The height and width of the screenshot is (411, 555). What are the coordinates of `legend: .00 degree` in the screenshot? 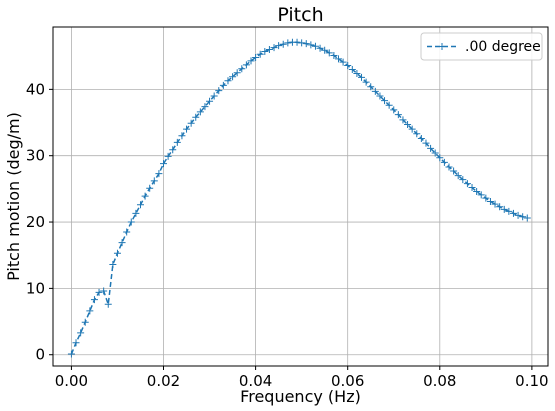 It's located at (481, 46).